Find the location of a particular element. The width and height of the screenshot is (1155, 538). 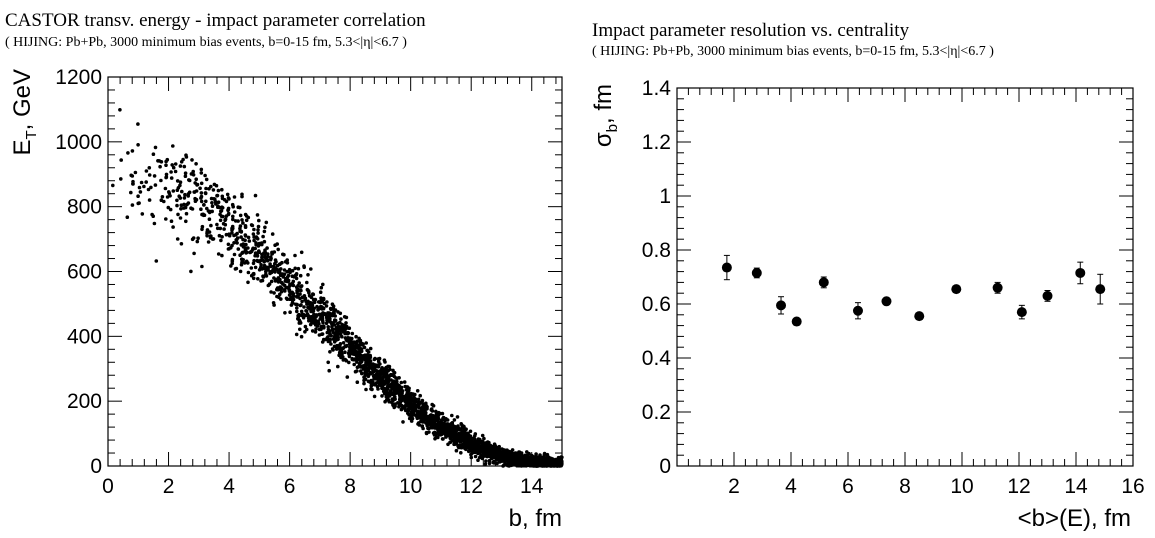

x-tick-label: 8 is located at coordinates (905, 486).